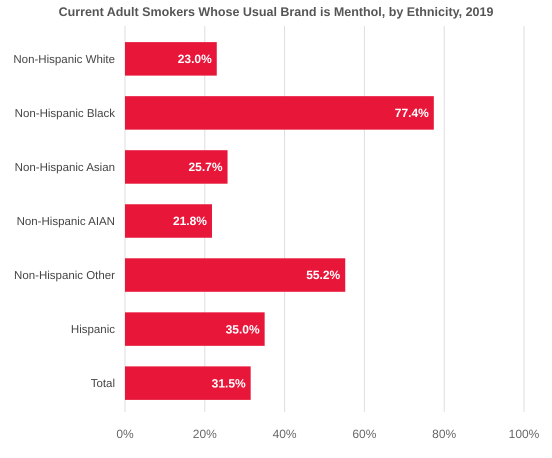 The width and height of the screenshot is (552, 458). What do you see at coordinates (64, 60) in the screenshot?
I see `y-tick-label: Non-Hispanic White` at bounding box center [64, 60].